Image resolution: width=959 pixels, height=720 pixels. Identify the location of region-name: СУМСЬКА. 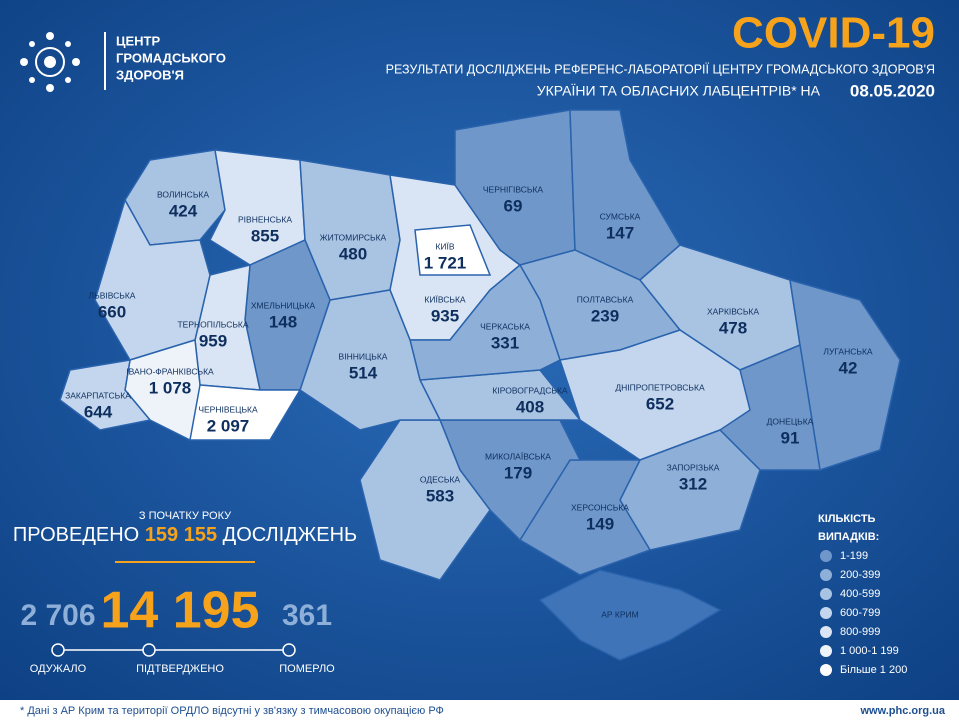
(620, 216).